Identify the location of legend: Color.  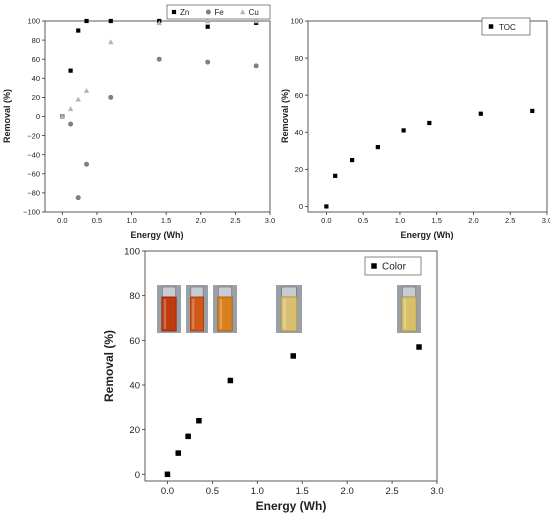
(393, 266).